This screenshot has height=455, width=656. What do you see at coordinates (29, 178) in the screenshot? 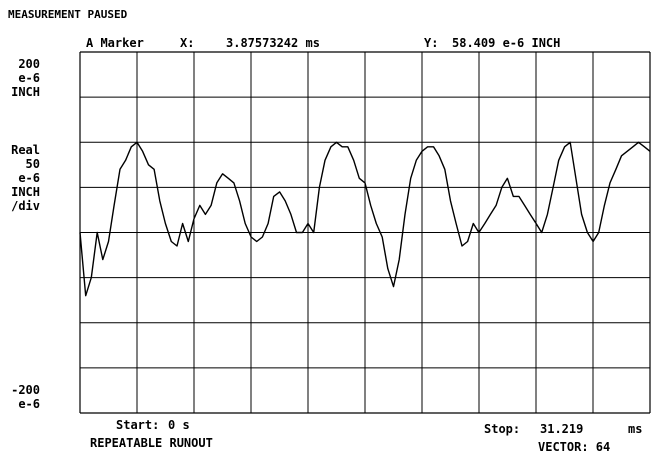
I see `y-axis-scale-exponent: e-6` at bounding box center [29, 178].